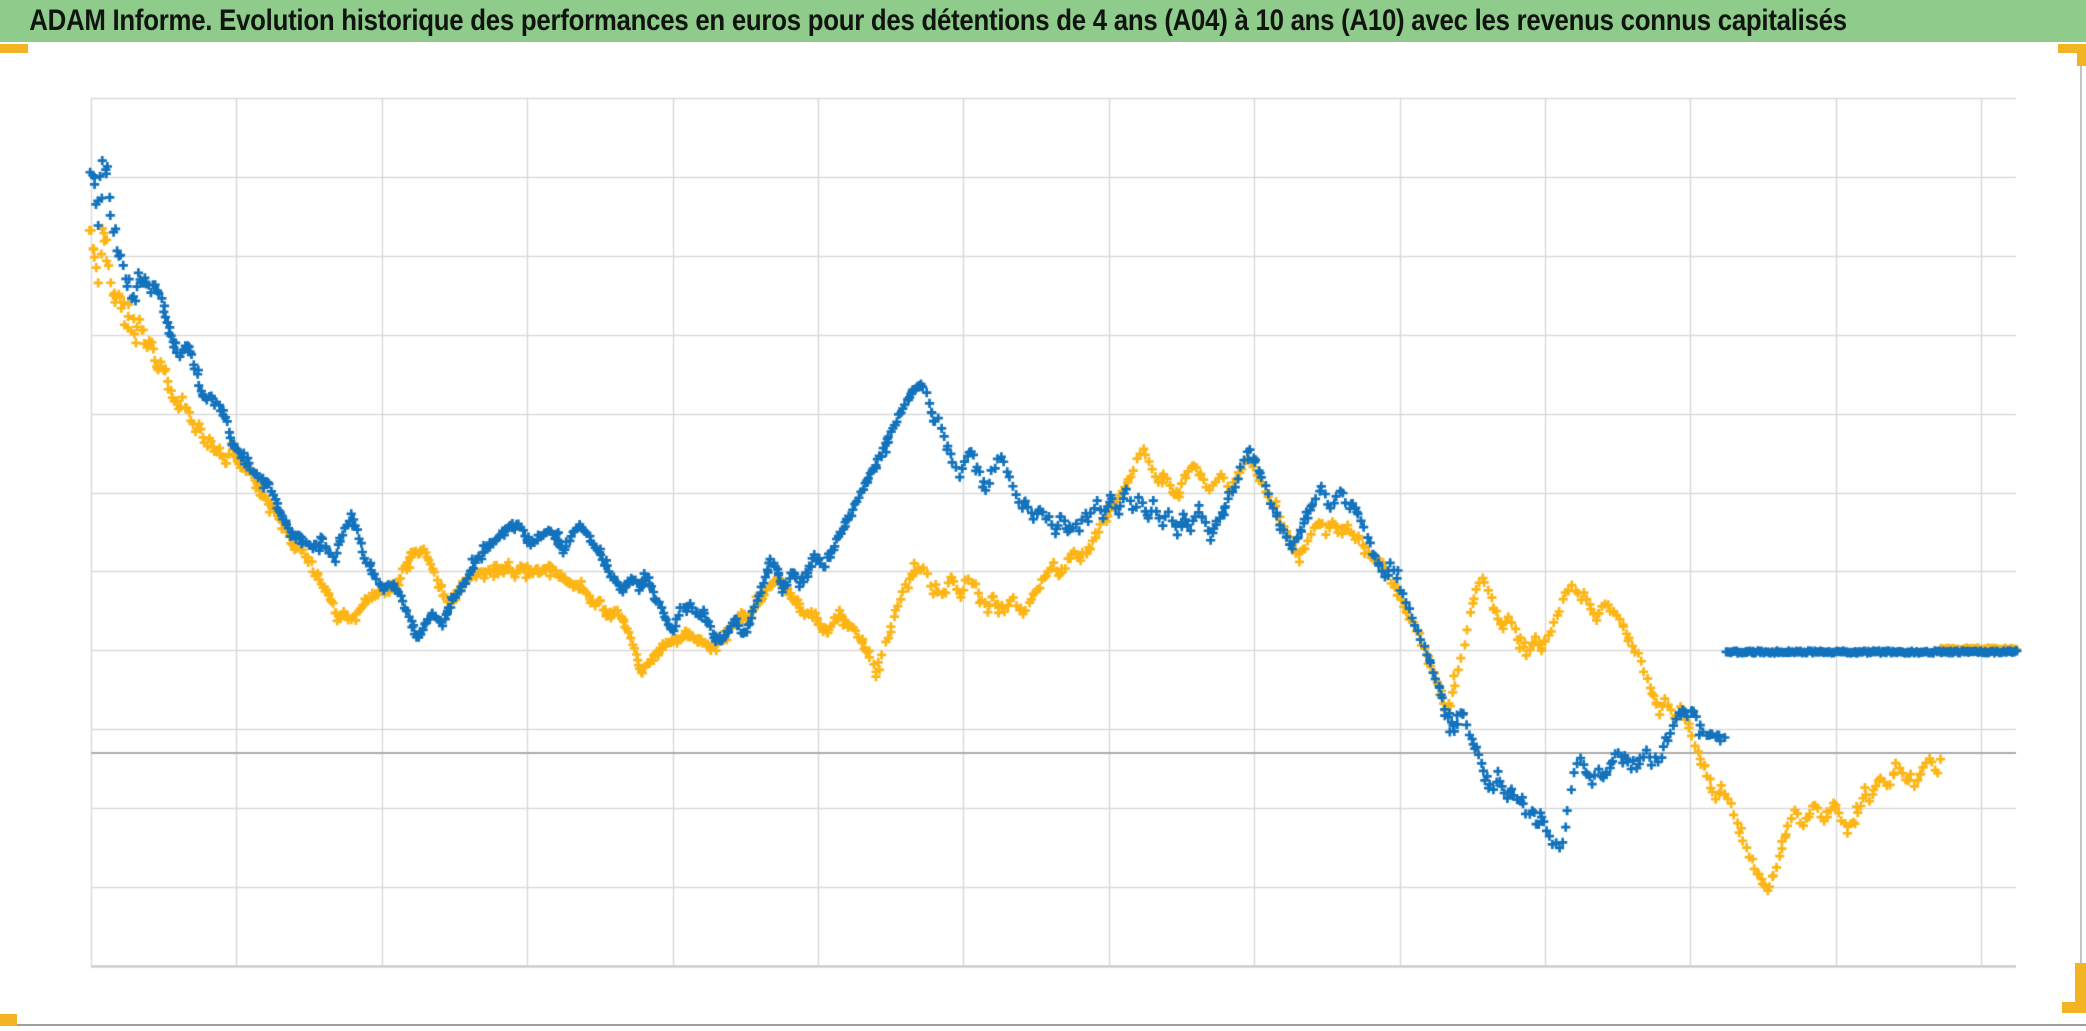 The width and height of the screenshot is (2086, 1031). I want to click on corner-mark-bottom-right-v, so click(2080, 988).